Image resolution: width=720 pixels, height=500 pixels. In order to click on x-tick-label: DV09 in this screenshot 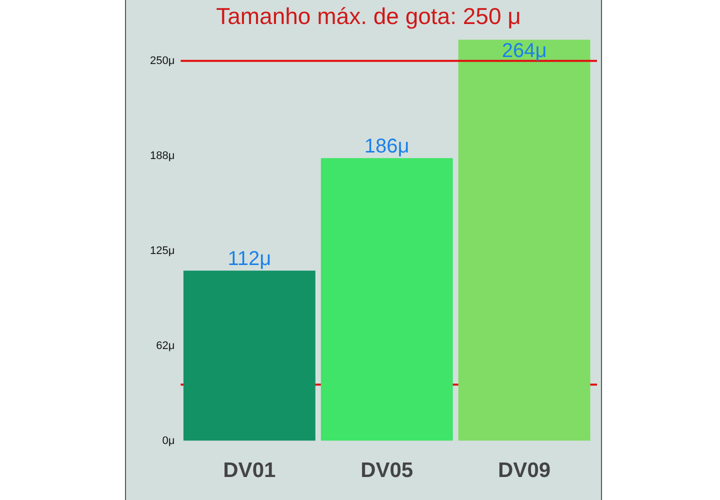, I will do `click(524, 470)`.